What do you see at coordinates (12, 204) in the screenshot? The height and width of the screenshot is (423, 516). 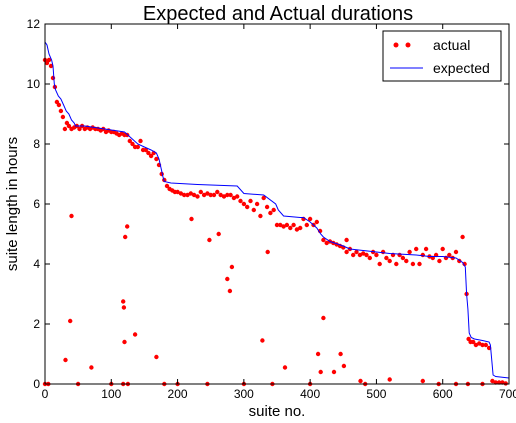 I see `y-axis-label: suite length in hours` at bounding box center [12, 204].